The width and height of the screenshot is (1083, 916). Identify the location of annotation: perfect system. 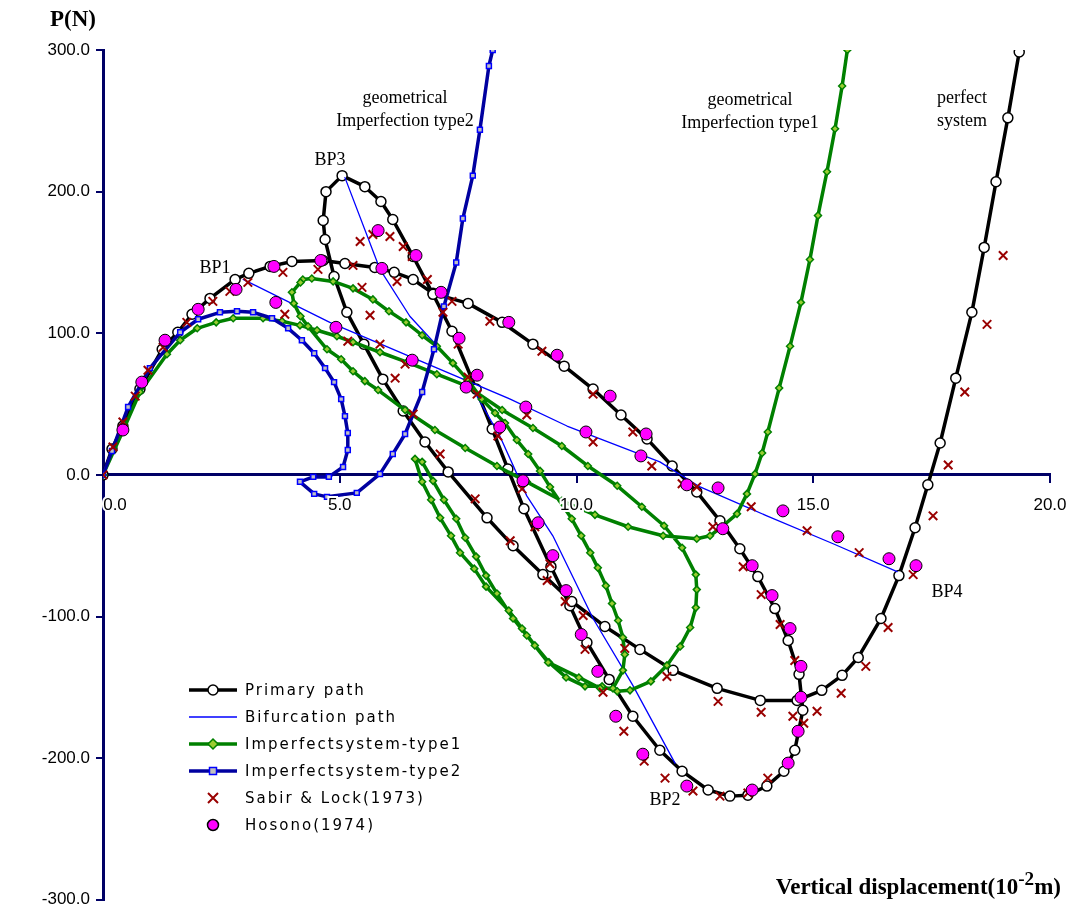
(962, 109).